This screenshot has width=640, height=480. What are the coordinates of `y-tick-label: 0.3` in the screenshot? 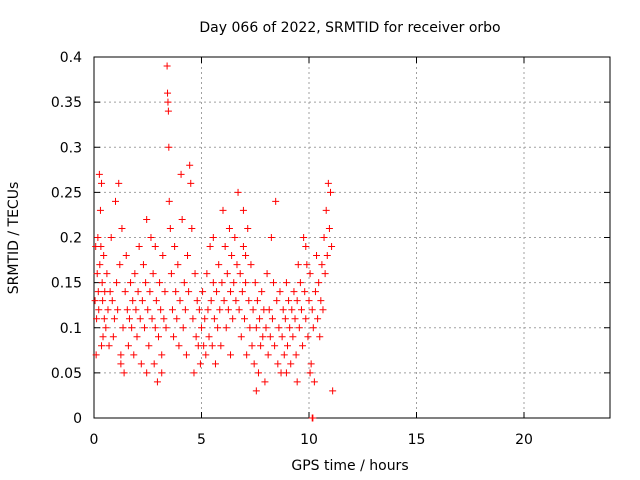 It's located at (71, 148).